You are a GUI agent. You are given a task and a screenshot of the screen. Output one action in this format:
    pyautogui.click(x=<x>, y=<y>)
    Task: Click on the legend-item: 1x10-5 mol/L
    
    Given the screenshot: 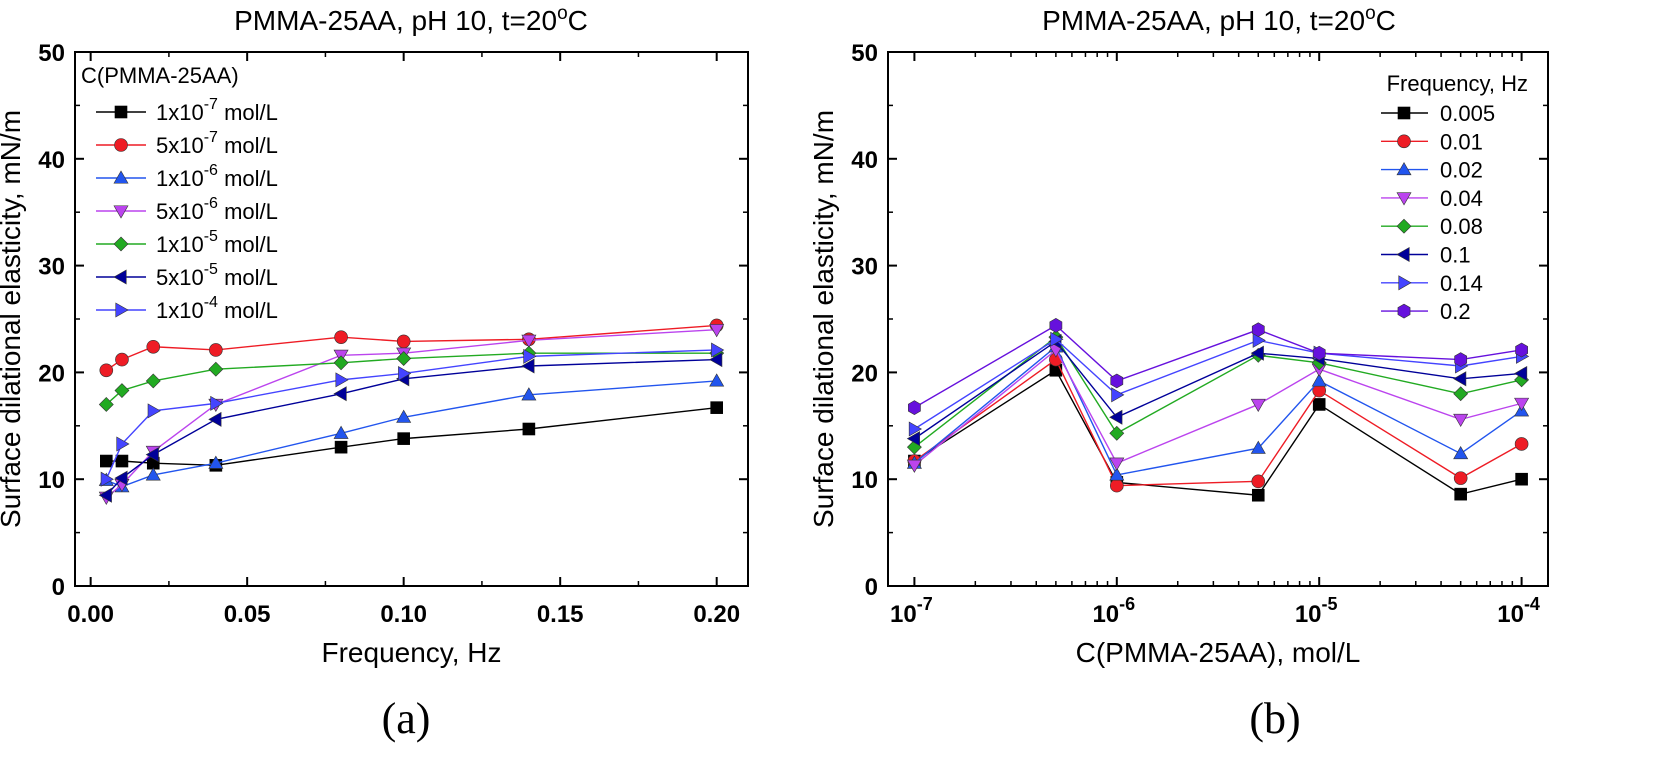 What is the action you would take?
    pyautogui.click(x=187, y=242)
    